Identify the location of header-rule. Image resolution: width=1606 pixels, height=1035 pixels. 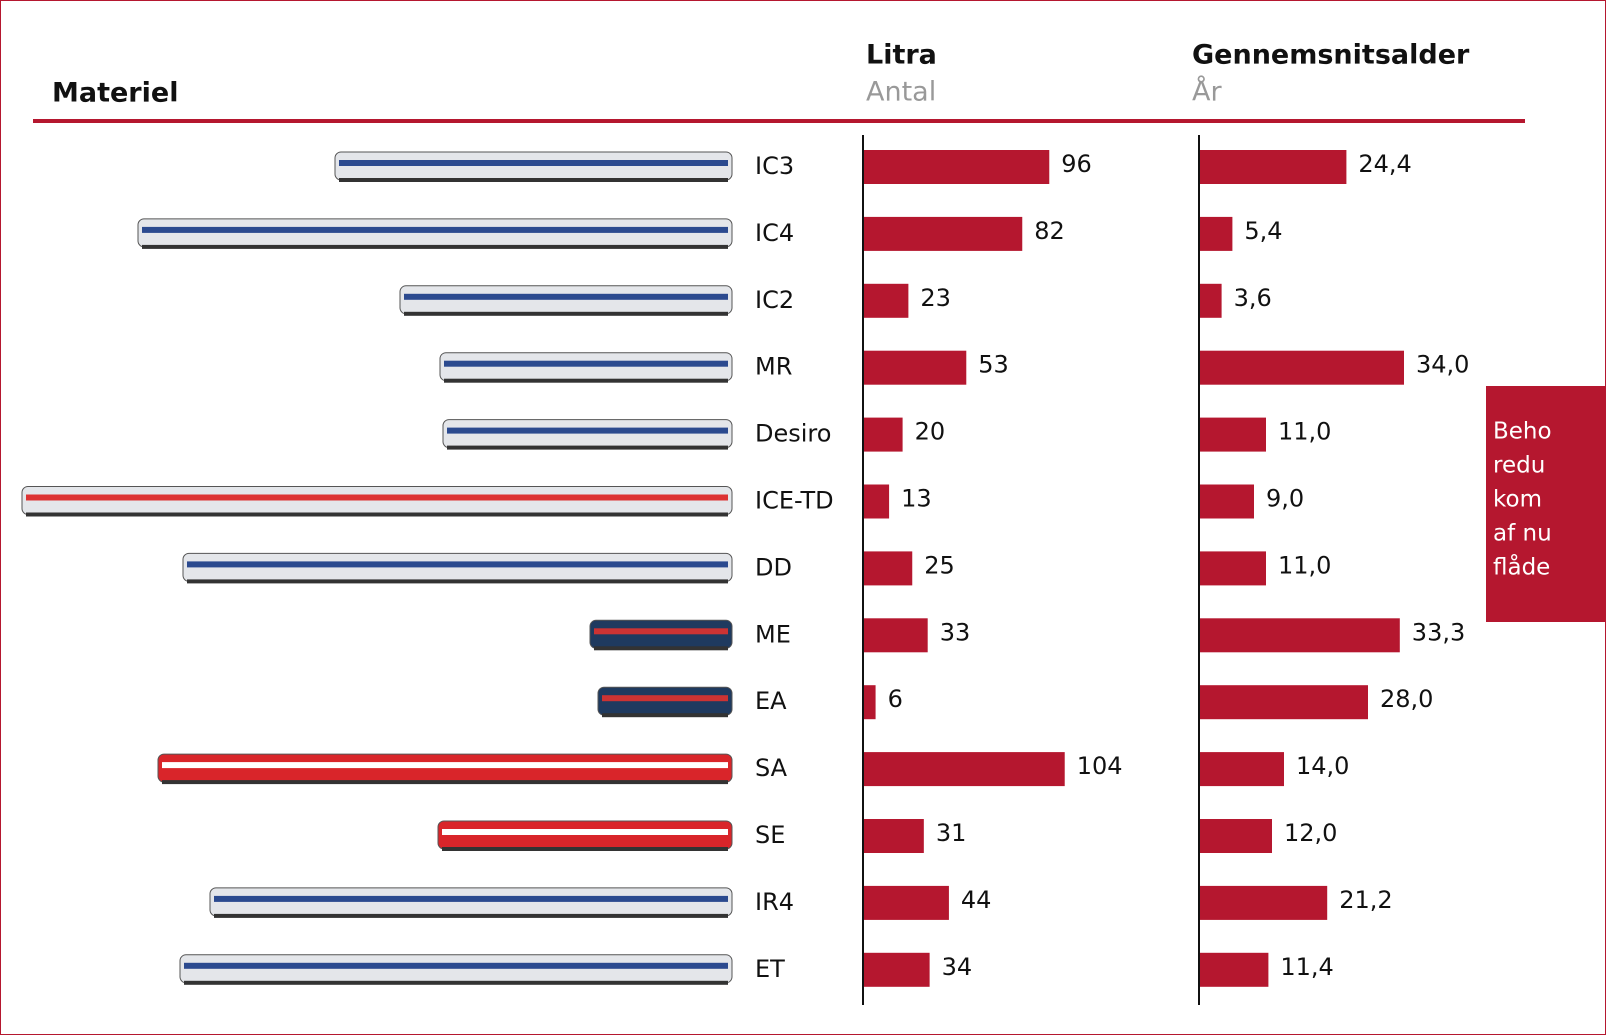
(779, 121).